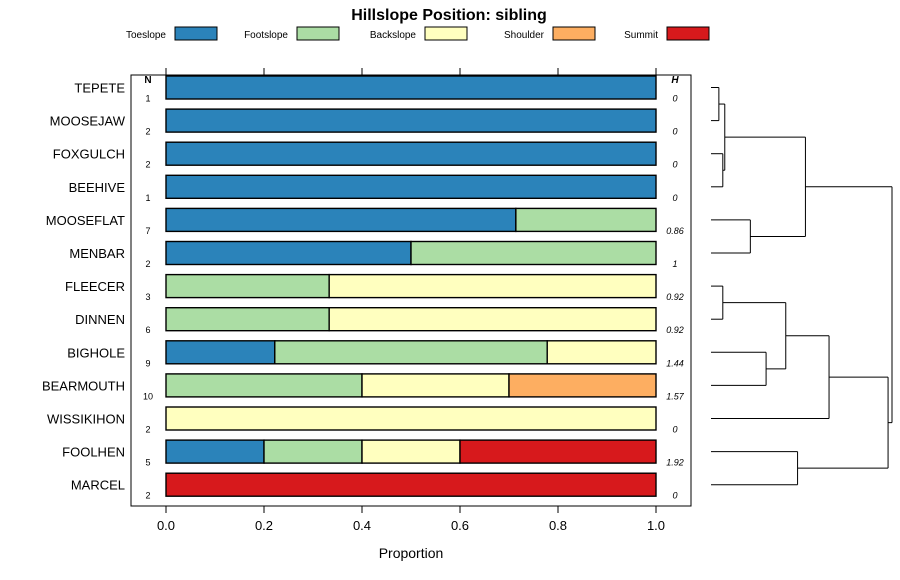 This screenshot has width=900, height=580. I want to click on h-value-moosejaw: 0, so click(674, 132).